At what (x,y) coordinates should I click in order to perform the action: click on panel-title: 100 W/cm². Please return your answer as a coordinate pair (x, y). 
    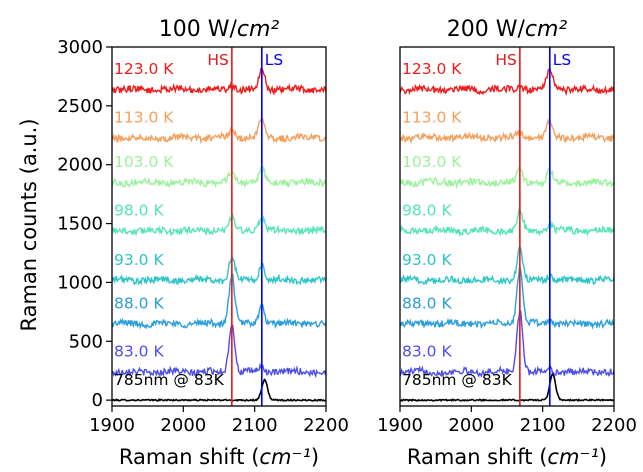
    Looking at the image, I should click on (219, 29).